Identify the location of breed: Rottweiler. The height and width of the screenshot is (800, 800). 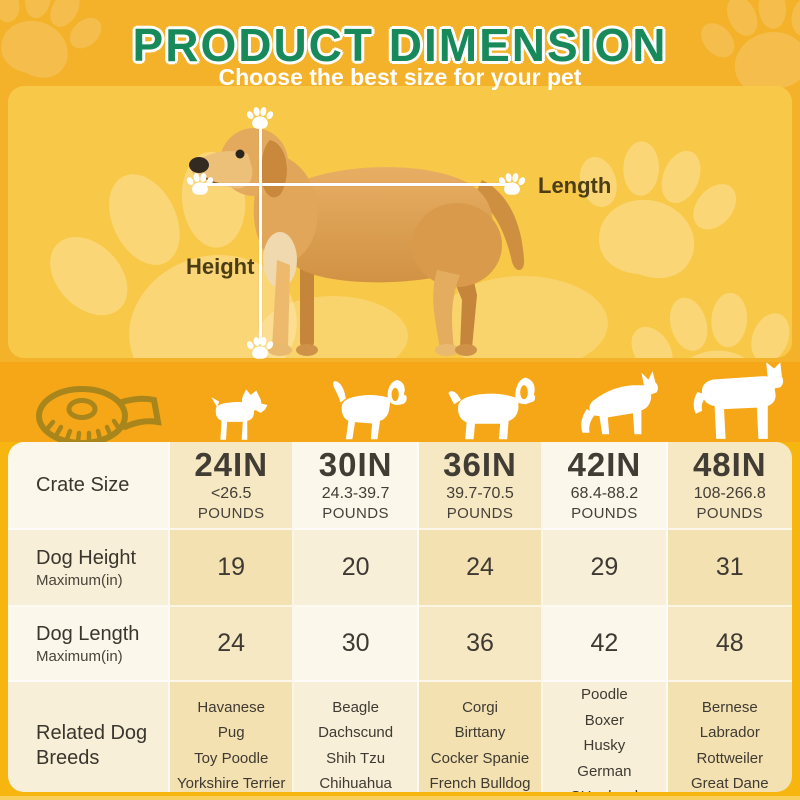
(730, 758).